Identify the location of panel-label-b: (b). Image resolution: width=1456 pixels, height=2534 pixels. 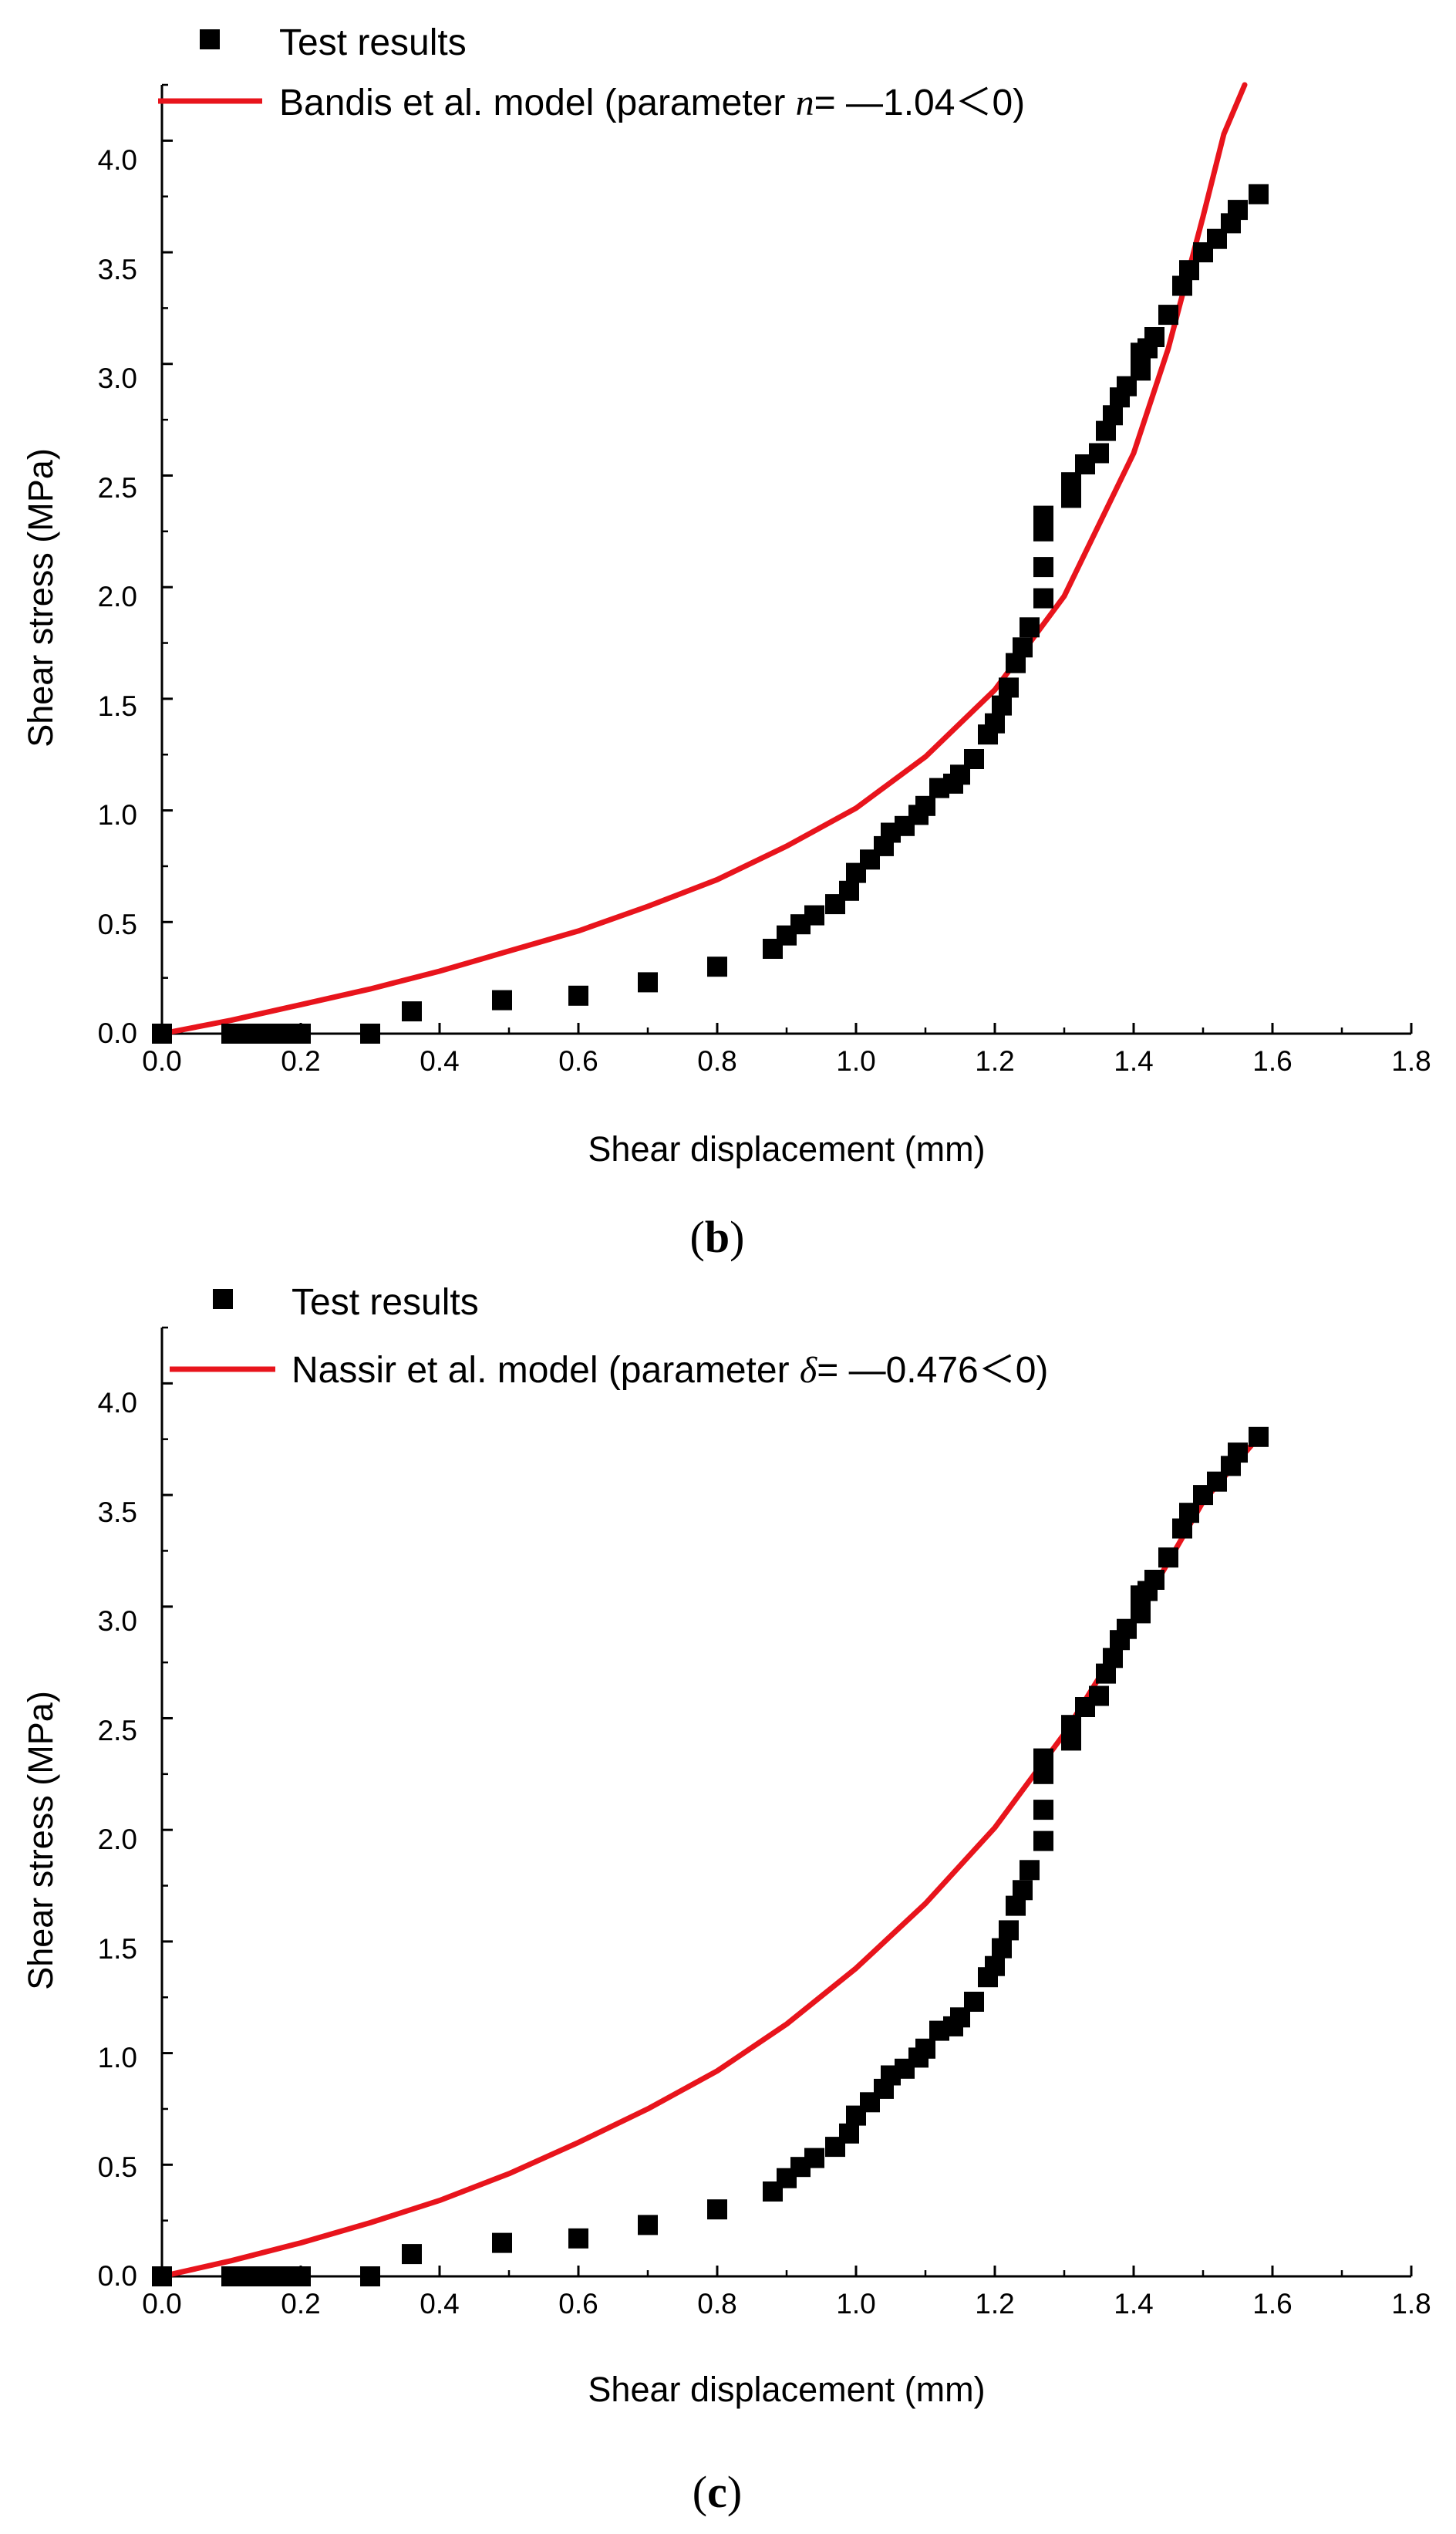
(718, 1237).